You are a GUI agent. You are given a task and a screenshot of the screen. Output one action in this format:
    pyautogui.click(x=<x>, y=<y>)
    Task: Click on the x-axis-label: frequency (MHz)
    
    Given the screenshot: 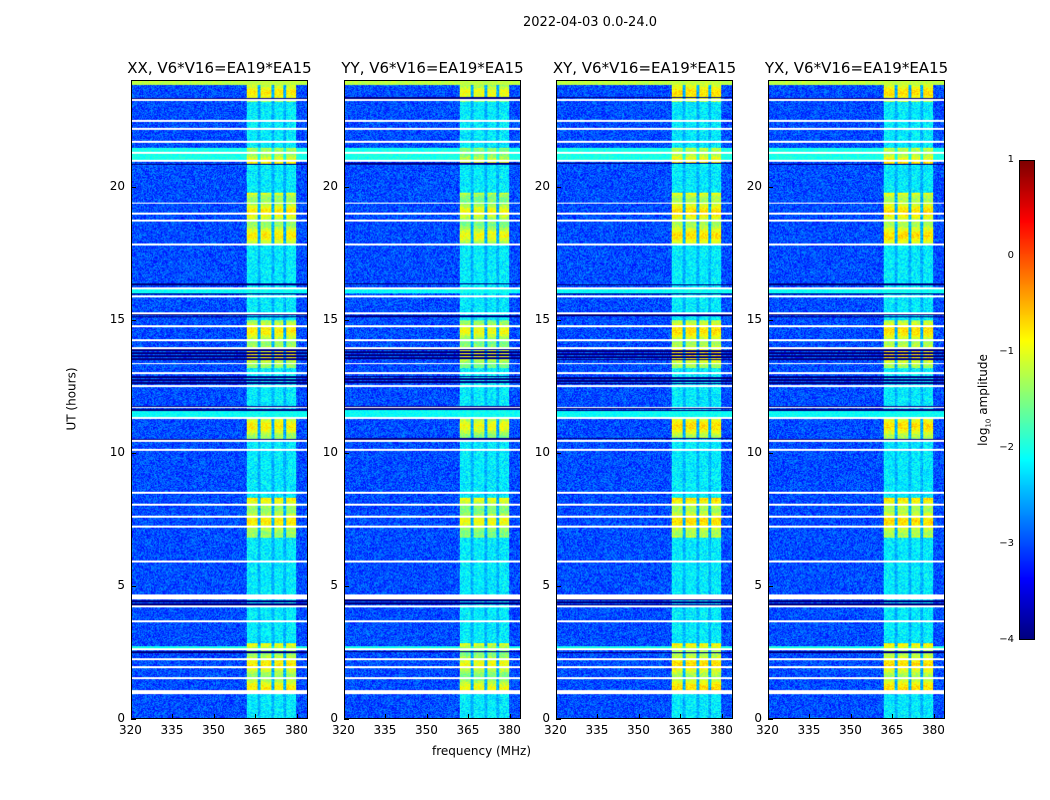 What is the action you would take?
    pyautogui.click(x=482, y=751)
    